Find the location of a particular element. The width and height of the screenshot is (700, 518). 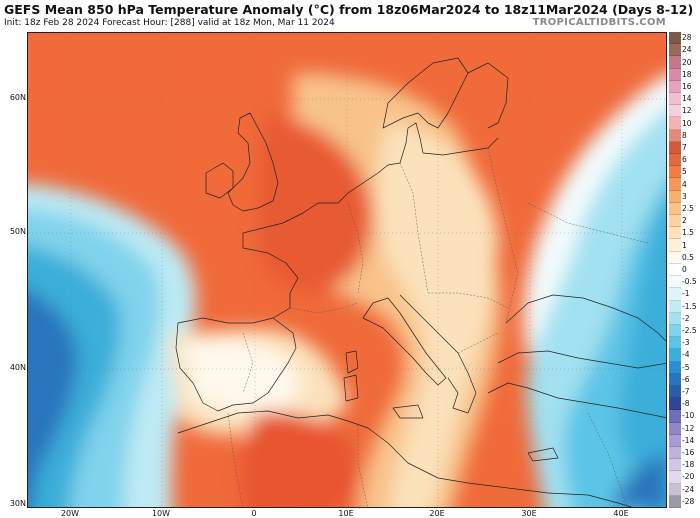

colorbar-label: -20 is located at coordinates (688, 477).